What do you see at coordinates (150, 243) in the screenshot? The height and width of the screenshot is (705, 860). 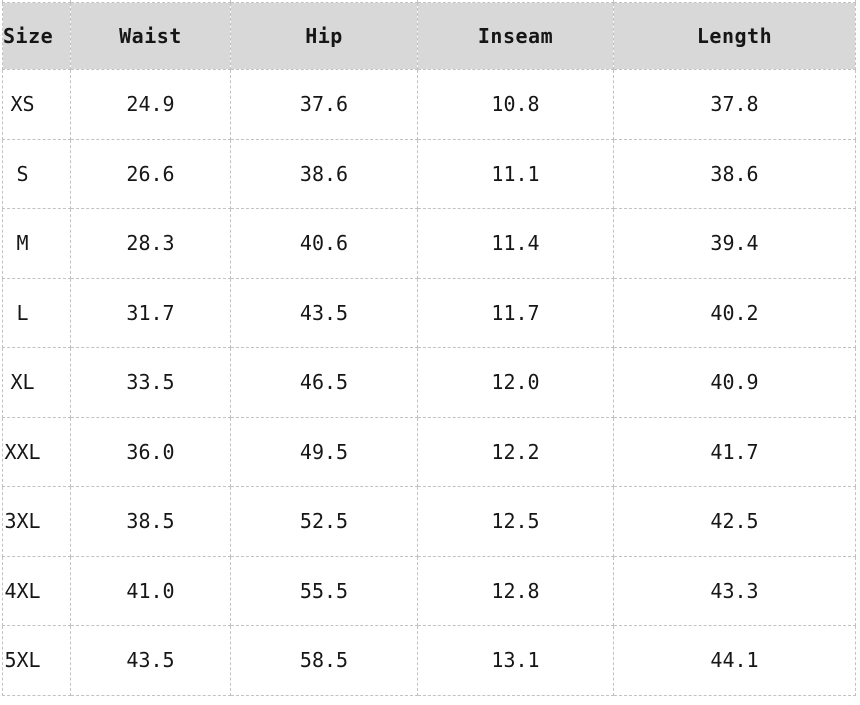 I see `value-cell: 28.3` at bounding box center [150, 243].